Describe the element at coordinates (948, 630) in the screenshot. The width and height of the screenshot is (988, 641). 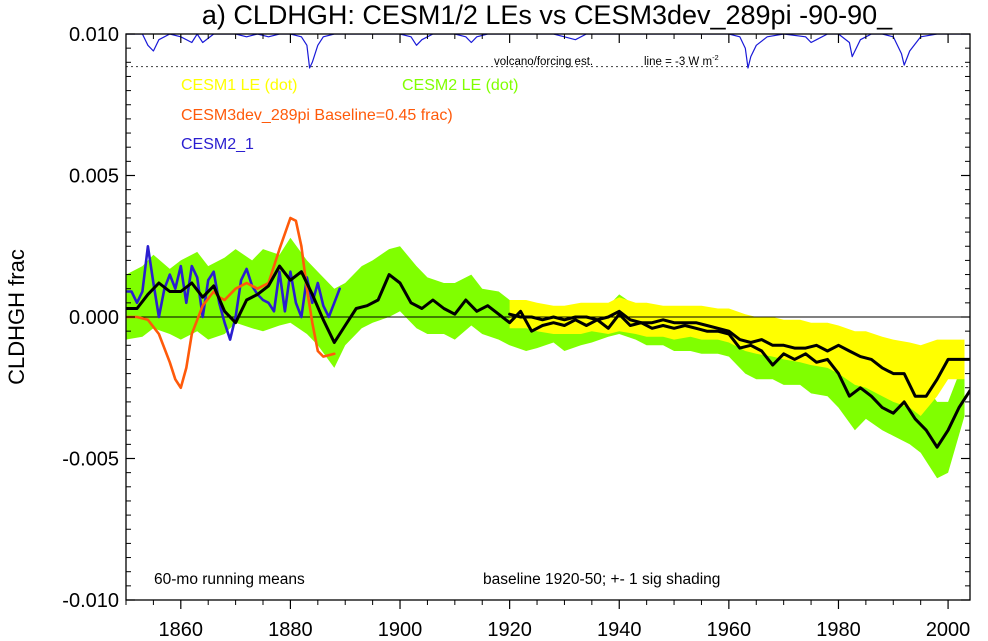
I see `x-tick-label: 2000` at that location.